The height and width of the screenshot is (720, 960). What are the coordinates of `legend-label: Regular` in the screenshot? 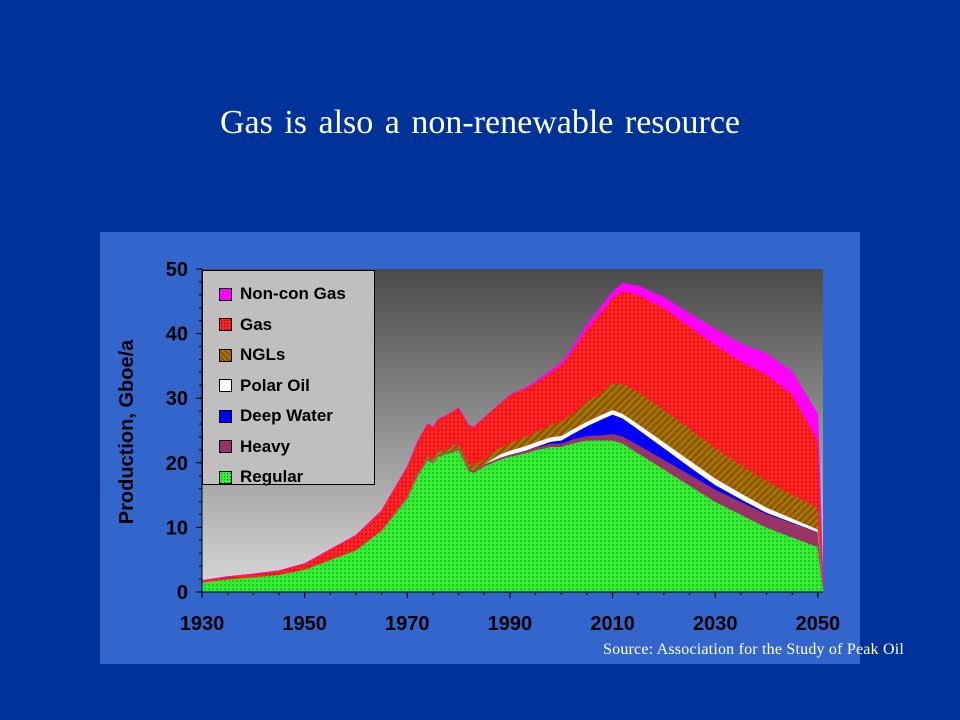 It's located at (272, 477).